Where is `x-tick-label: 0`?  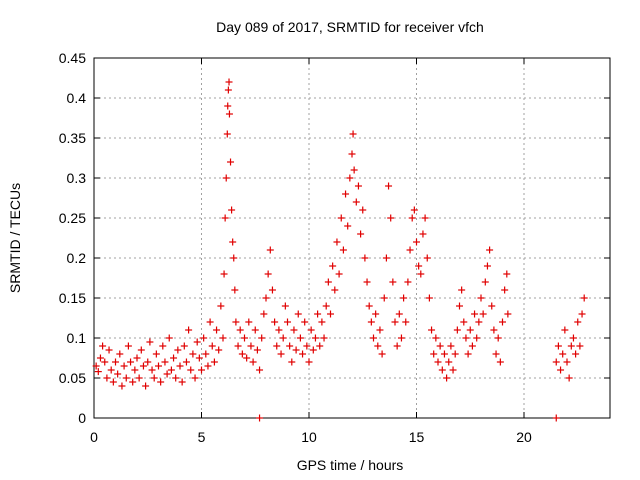
x-tick-label: 0 is located at coordinates (94, 437).